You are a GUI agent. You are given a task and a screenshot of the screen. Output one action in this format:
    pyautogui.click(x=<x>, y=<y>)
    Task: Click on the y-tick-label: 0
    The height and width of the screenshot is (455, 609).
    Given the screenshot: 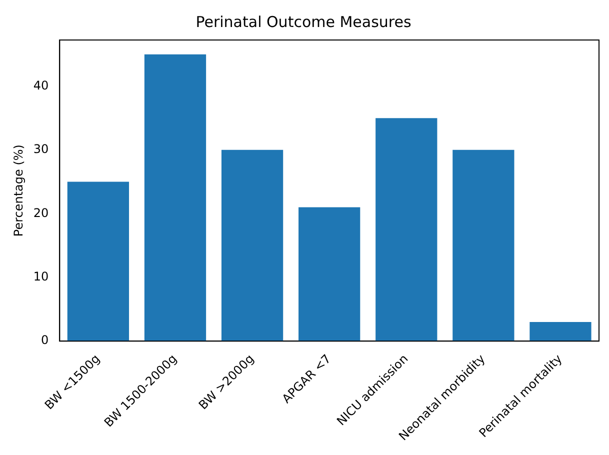 What is the action you would take?
    pyautogui.click(x=45, y=340)
    